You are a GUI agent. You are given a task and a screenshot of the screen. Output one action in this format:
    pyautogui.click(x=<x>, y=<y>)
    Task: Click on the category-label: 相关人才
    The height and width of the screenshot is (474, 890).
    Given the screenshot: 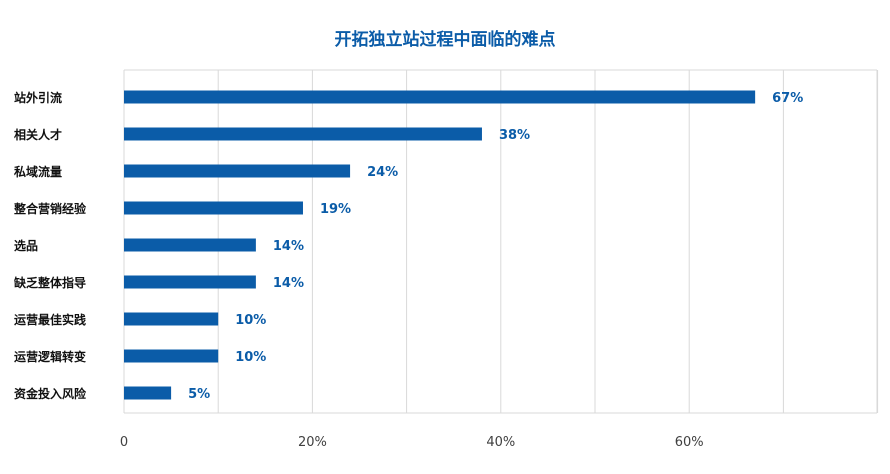 What is the action you would take?
    pyautogui.click(x=38, y=134)
    